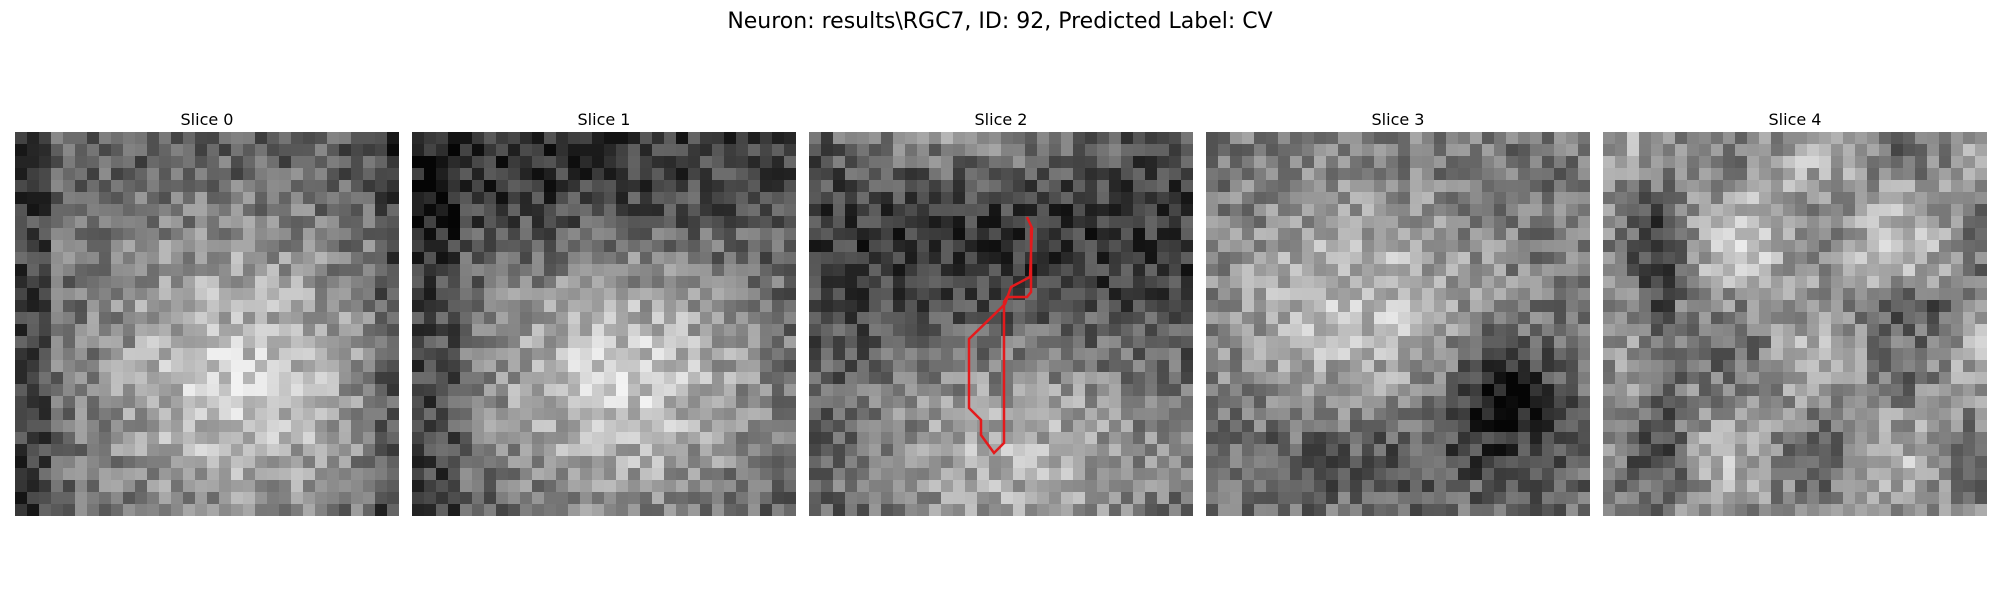  Describe the element at coordinates (1398, 119) in the screenshot. I see `panel-title: Slice 3` at that location.